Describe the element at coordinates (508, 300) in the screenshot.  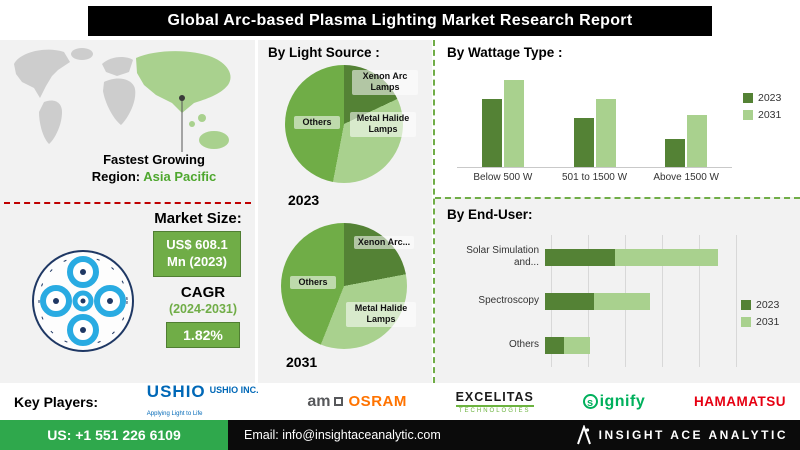
I see `enduser-category-label: Spectroscopy` at that location.